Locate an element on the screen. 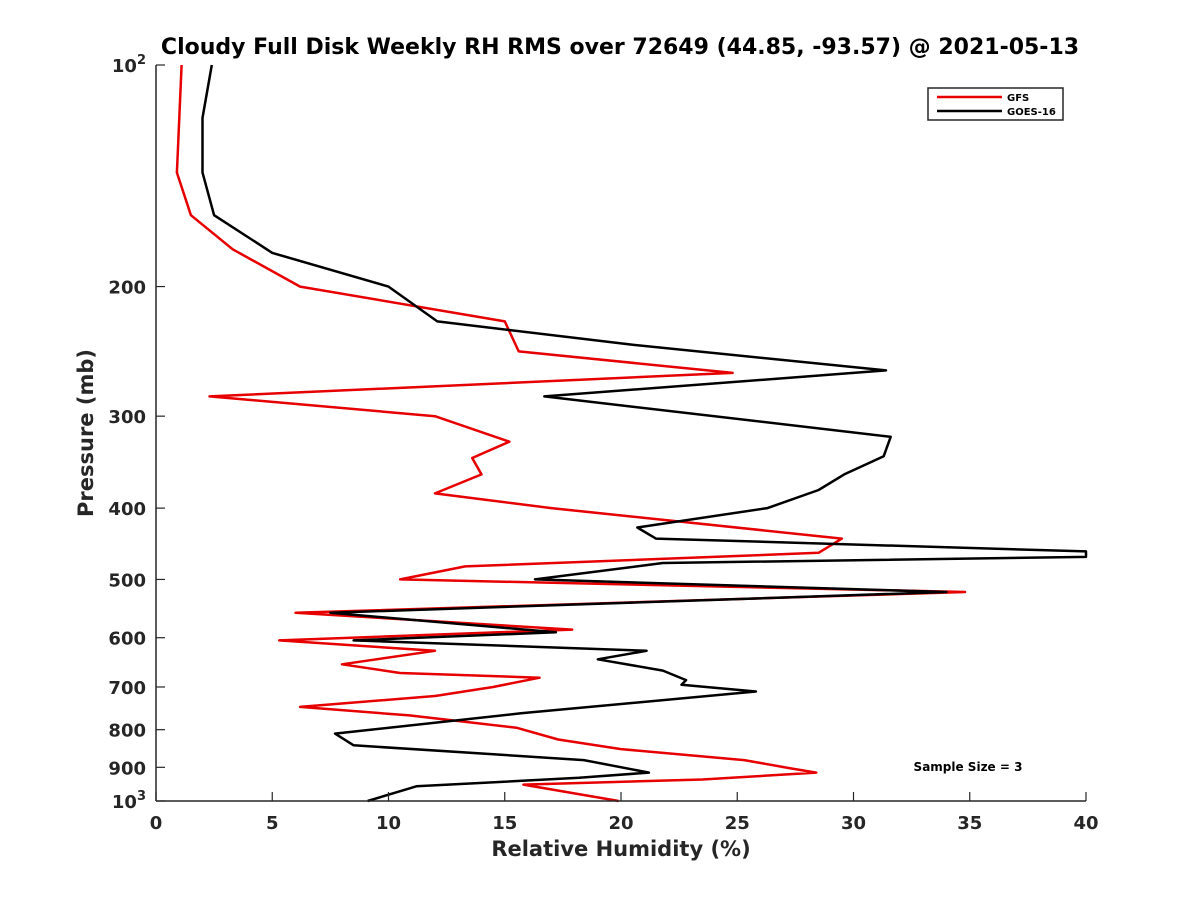 This screenshot has width=1200, height=900. x-tick-label: 35 is located at coordinates (969, 823).